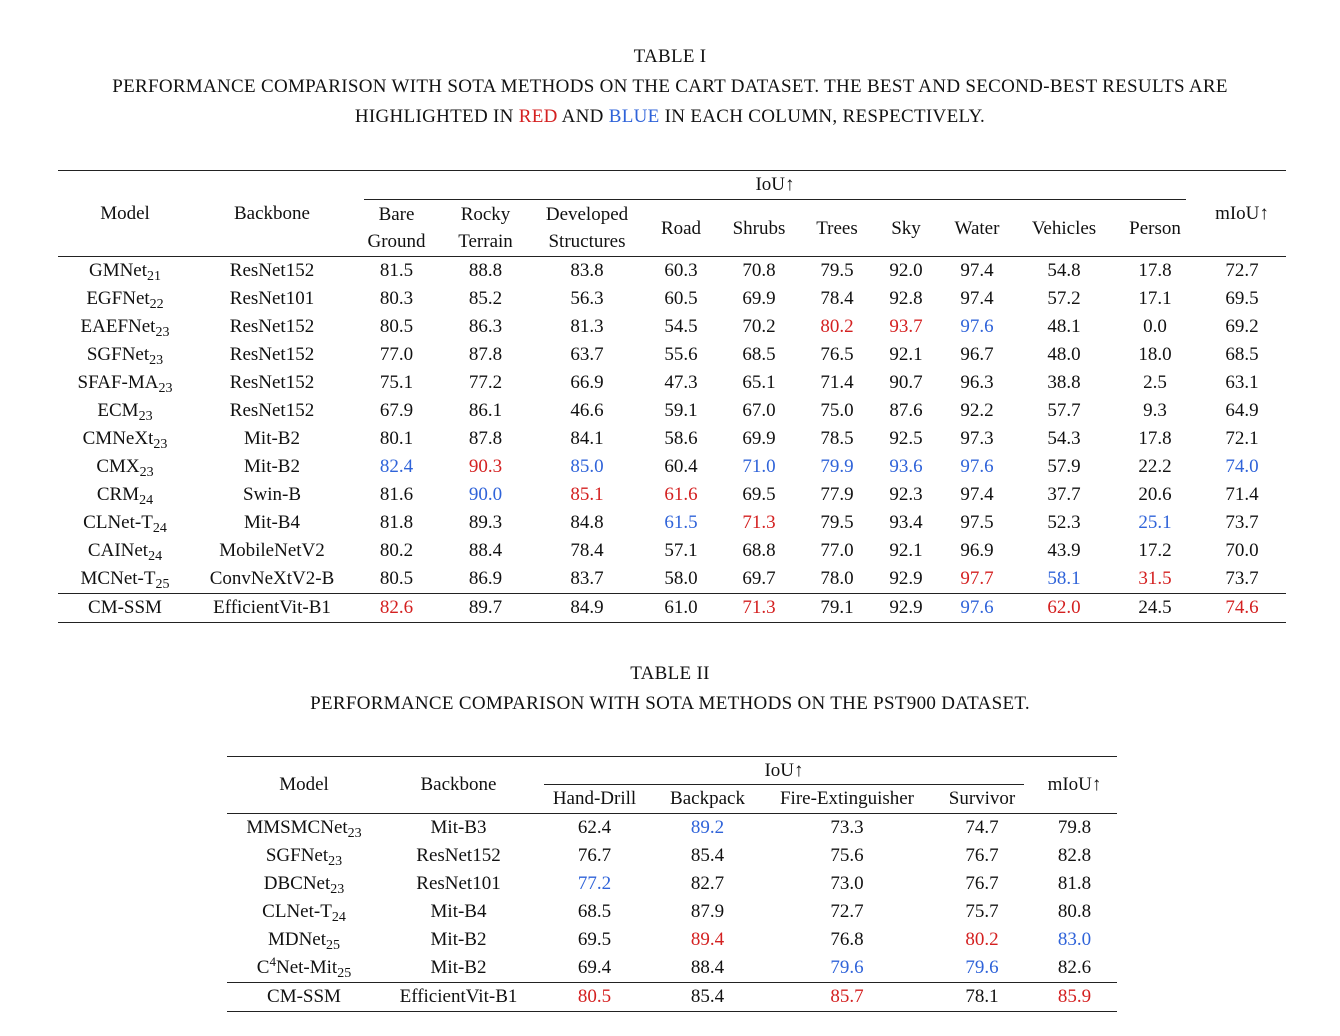 The width and height of the screenshot is (1340, 1036). I want to click on value-cell: 9.3, so click(1155, 410).